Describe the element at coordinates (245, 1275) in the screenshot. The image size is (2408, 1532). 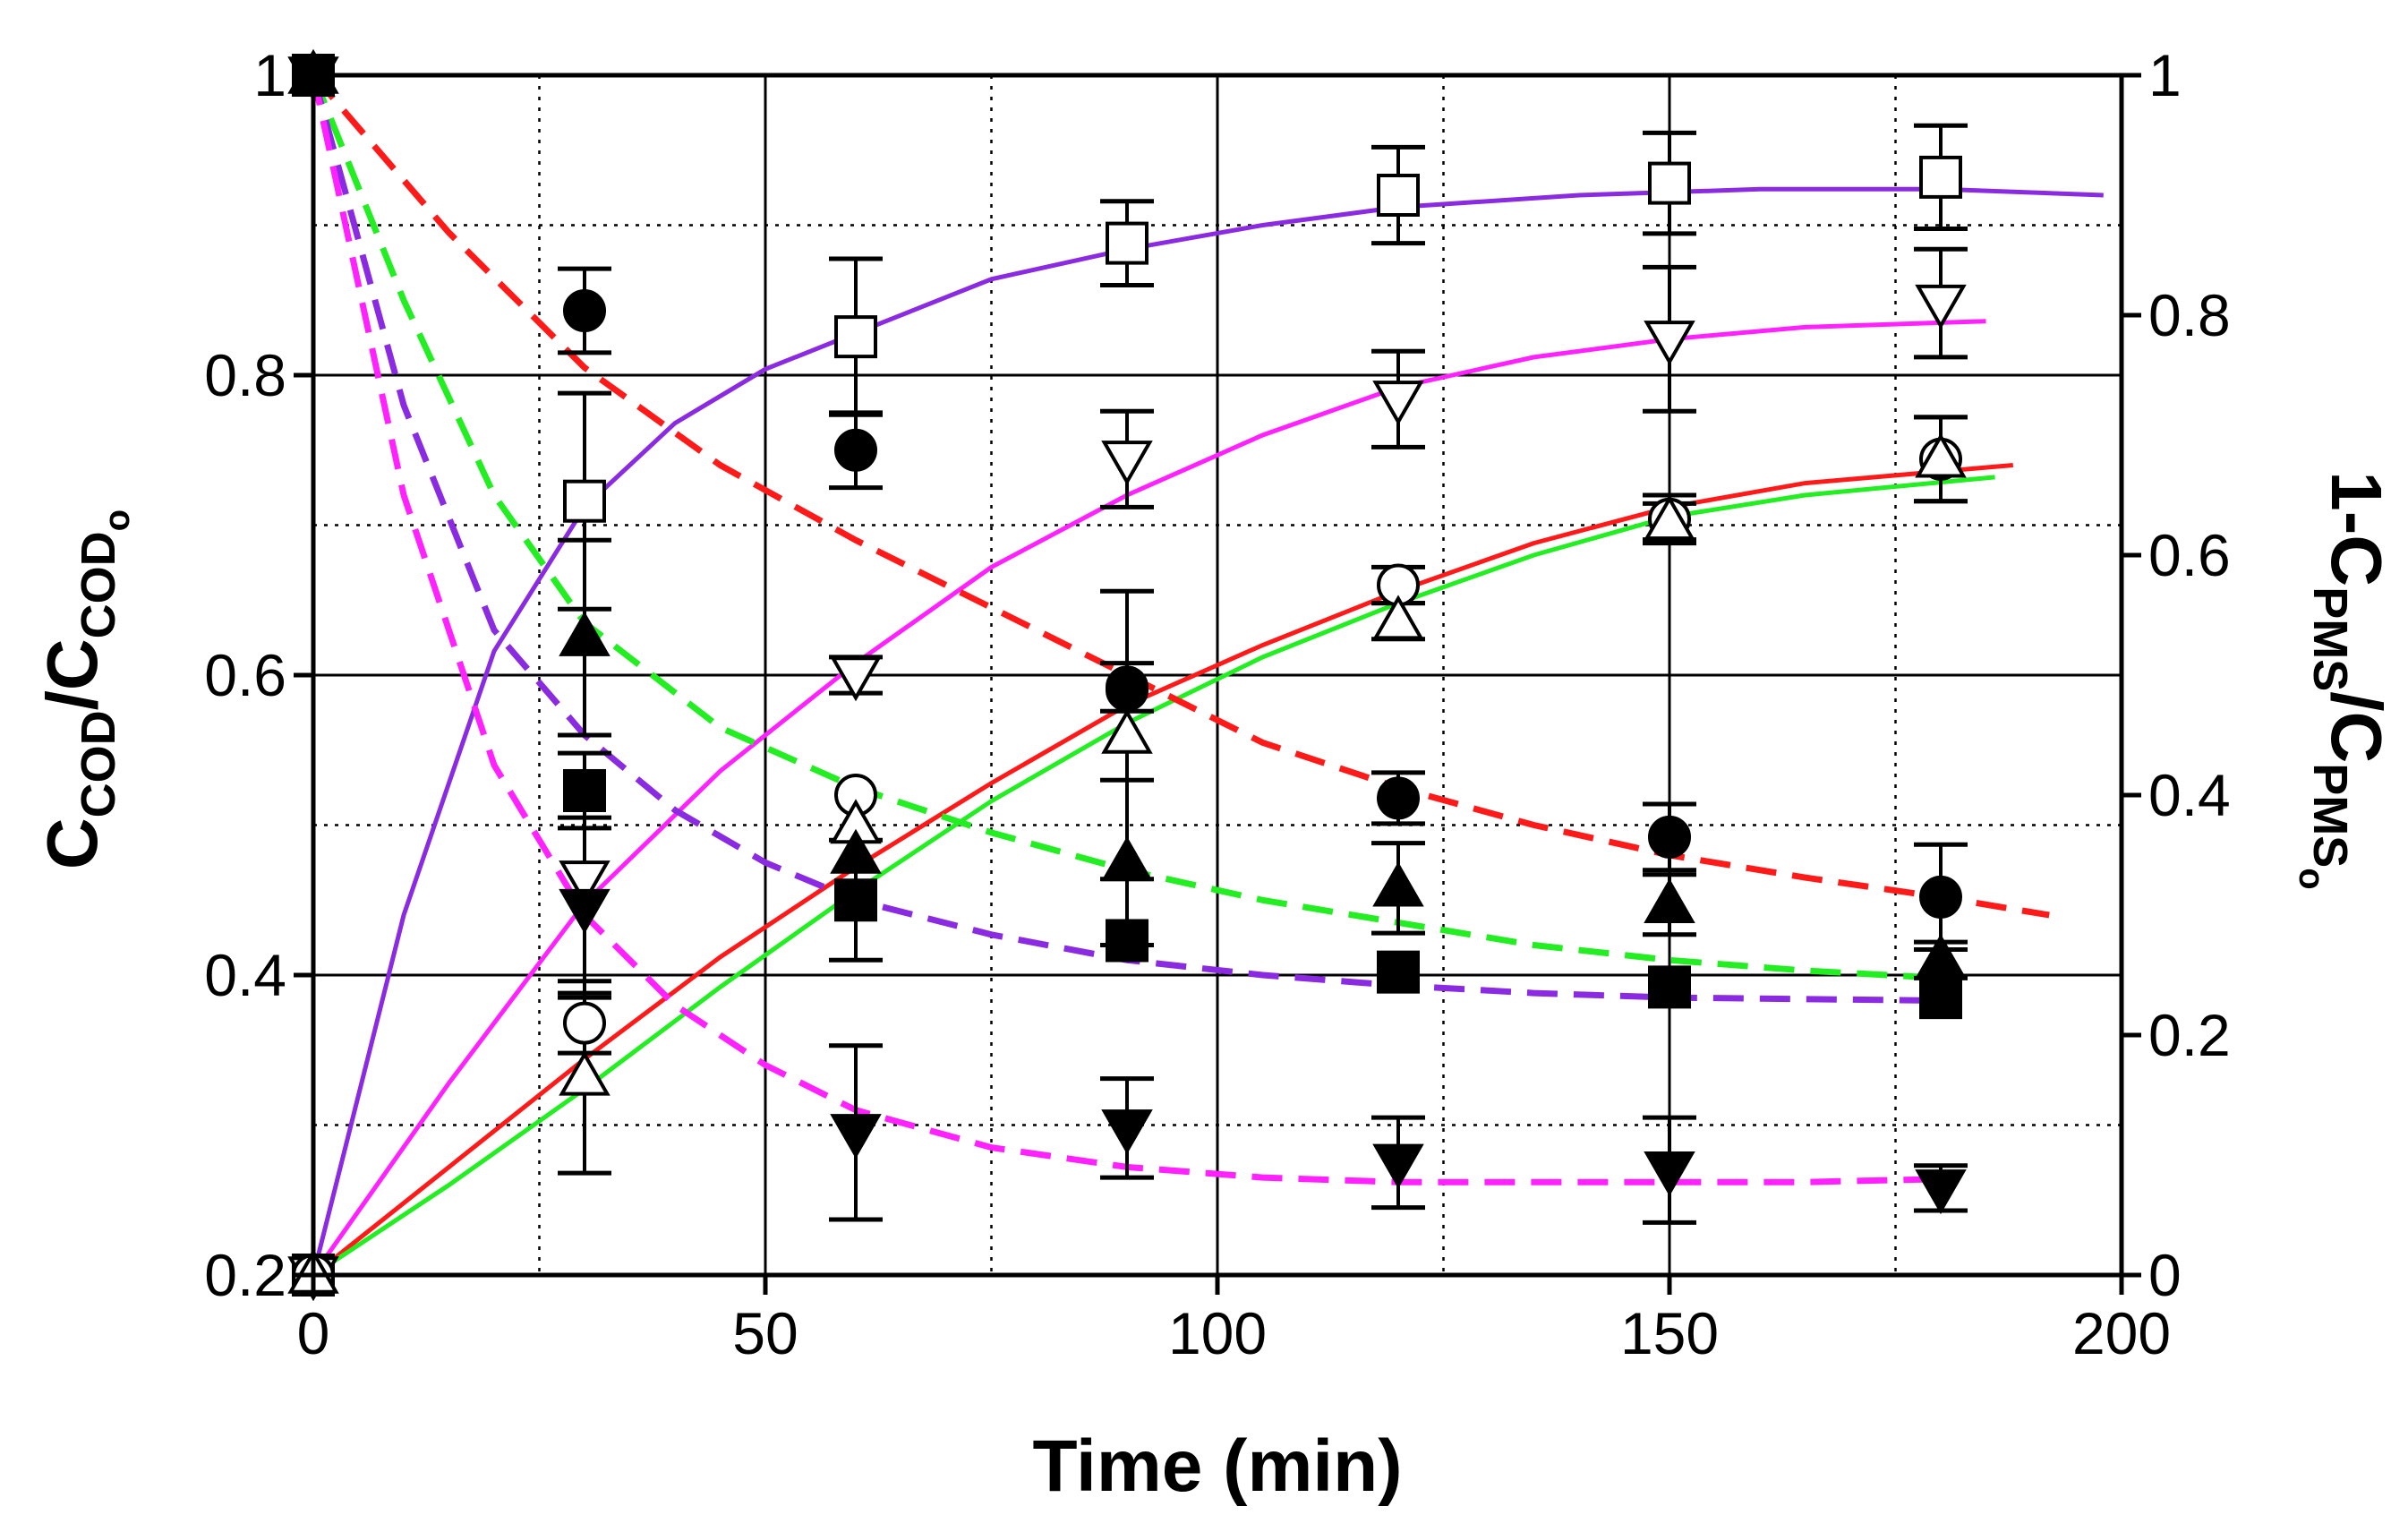
I see `y-left-tick-label: 0.2` at that location.